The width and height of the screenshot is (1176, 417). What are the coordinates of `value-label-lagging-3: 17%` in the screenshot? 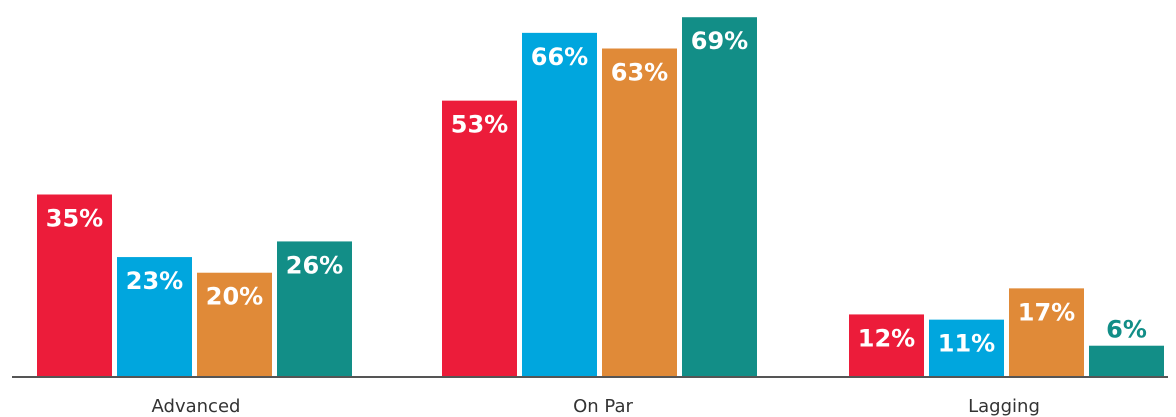 It's located at (1046, 312).